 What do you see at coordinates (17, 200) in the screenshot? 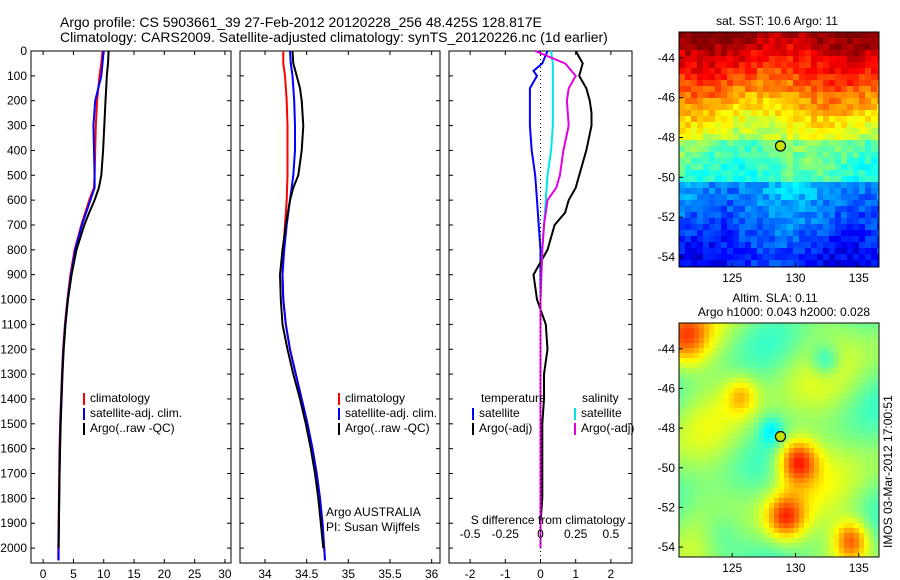
I see `y-tick-label: 600` at bounding box center [17, 200].